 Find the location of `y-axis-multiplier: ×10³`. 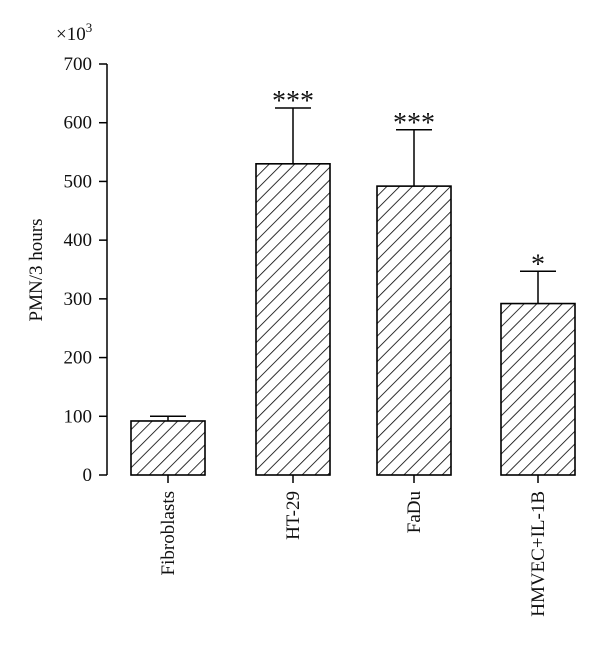

y-axis-multiplier: ×10³ is located at coordinates (74, 32).